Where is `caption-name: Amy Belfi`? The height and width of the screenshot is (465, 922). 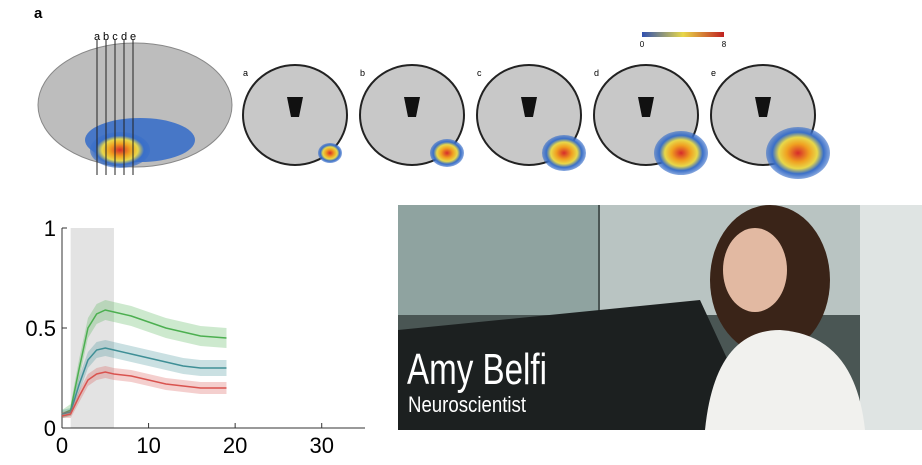 caption-name: Amy Belfi is located at coordinates (477, 369).